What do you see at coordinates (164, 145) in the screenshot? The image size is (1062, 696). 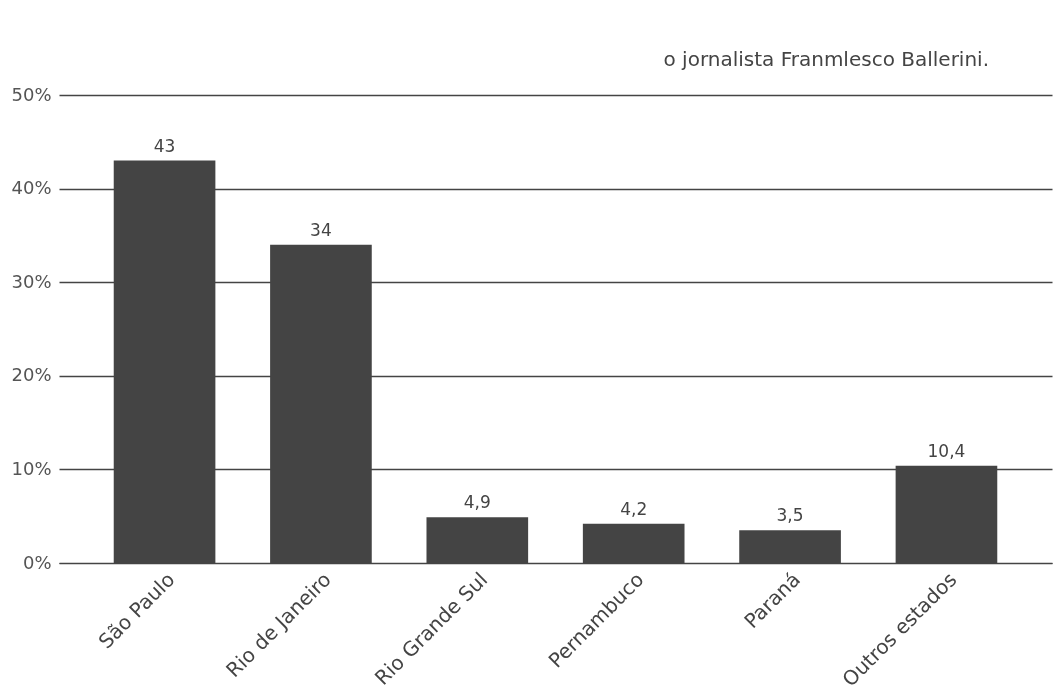 I see `data-label: 43` at bounding box center [164, 145].